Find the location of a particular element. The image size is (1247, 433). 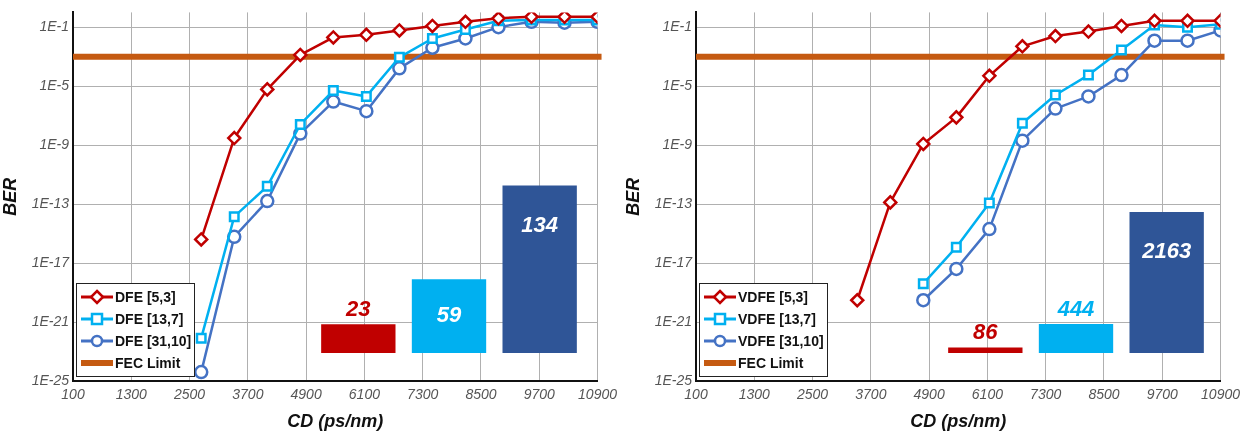

data-label: 134 is located at coordinates (540, 224).